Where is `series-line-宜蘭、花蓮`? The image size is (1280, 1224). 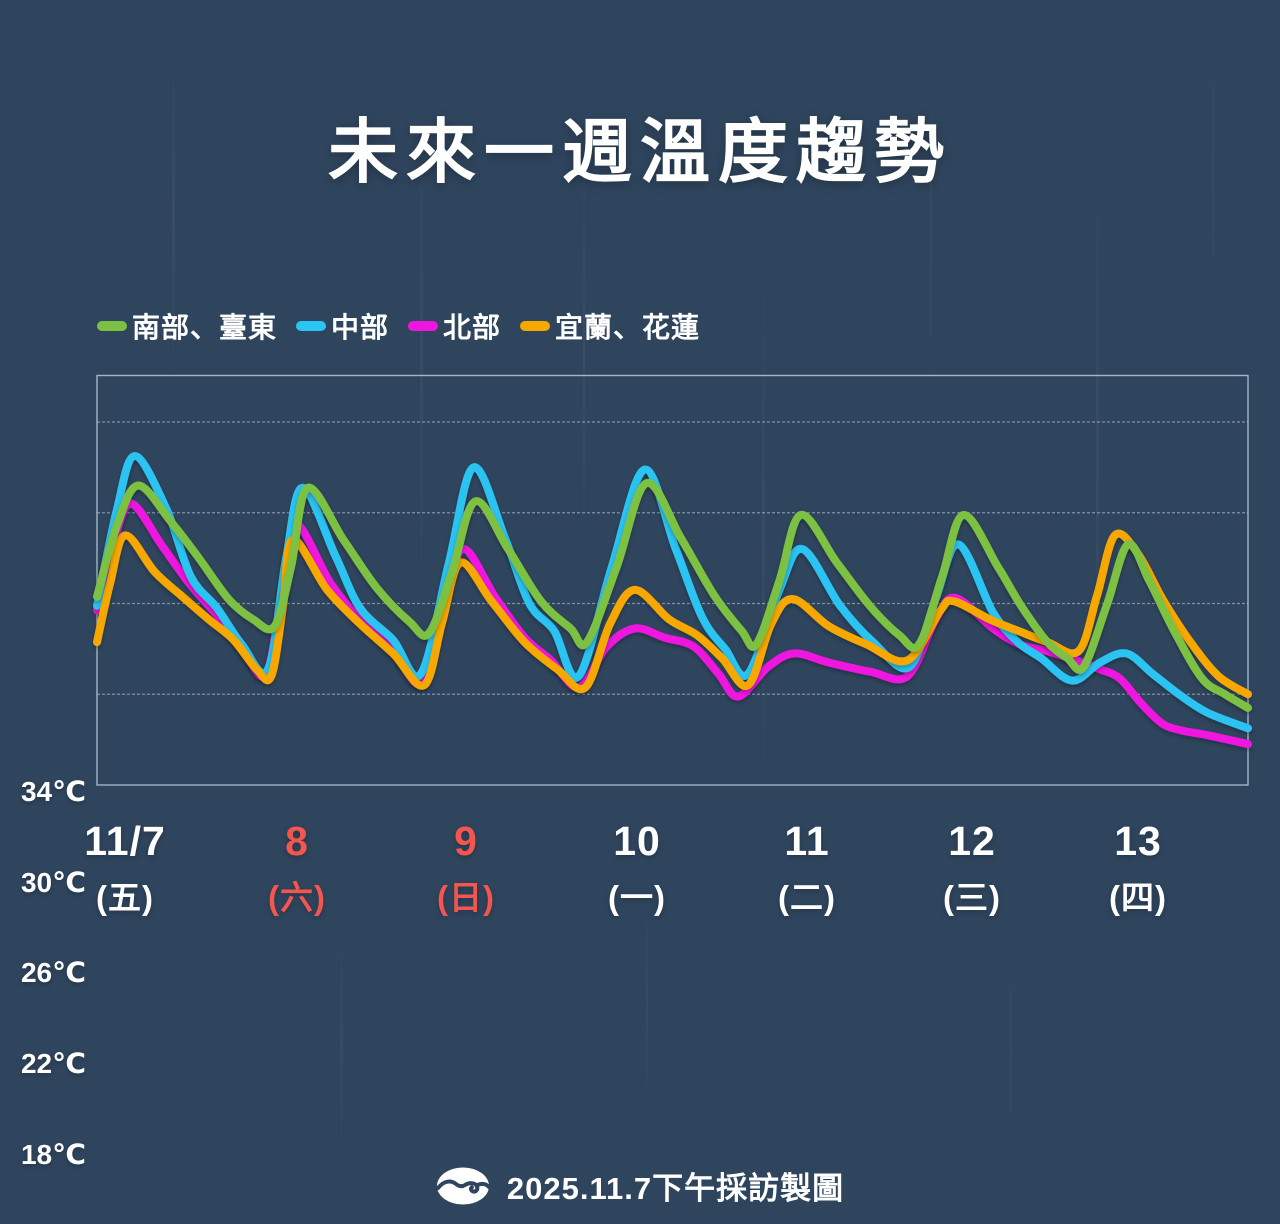
series-line-宜蘭、花蓮 is located at coordinates (672, 614).